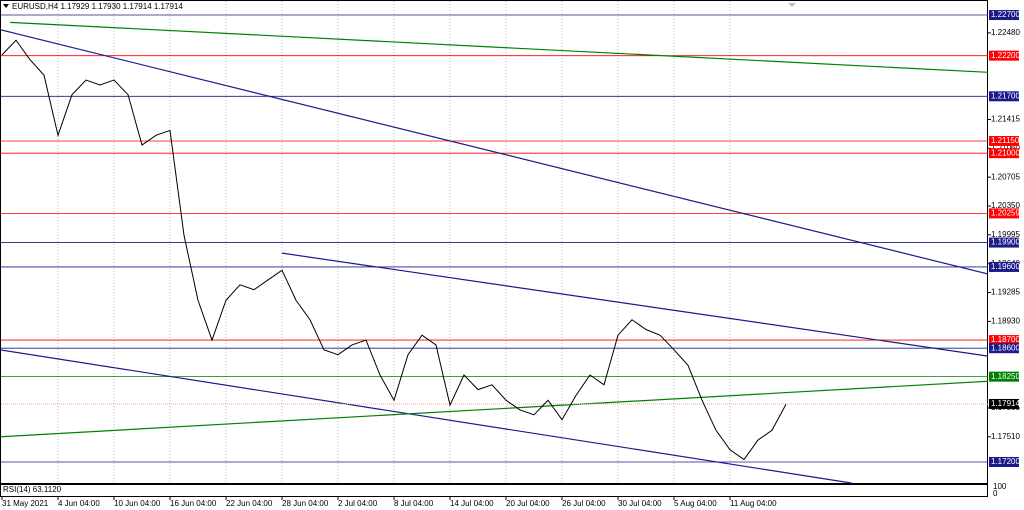 Image resolution: width=1024 pixels, height=510 pixels. Describe the element at coordinates (494, 490) in the screenshot. I see `indicator-frame` at that location.